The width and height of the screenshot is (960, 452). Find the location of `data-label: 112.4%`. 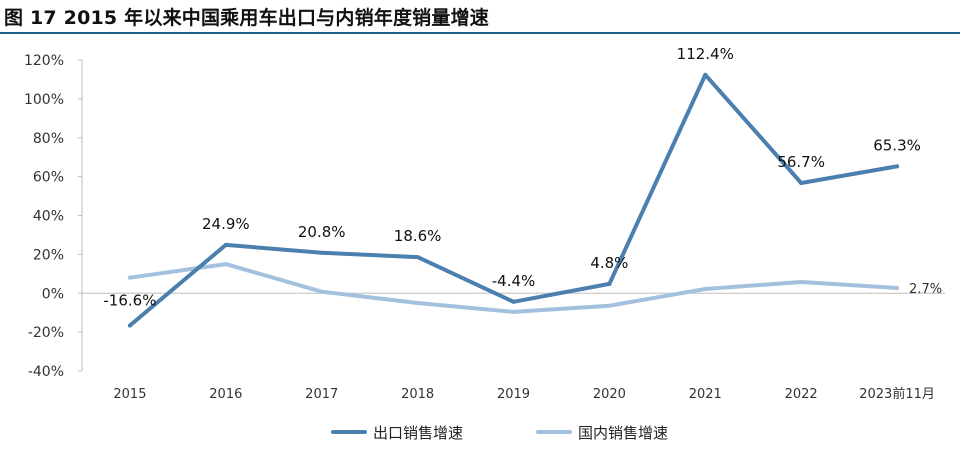

data-label: 112.4% is located at coordinates (705, 54).